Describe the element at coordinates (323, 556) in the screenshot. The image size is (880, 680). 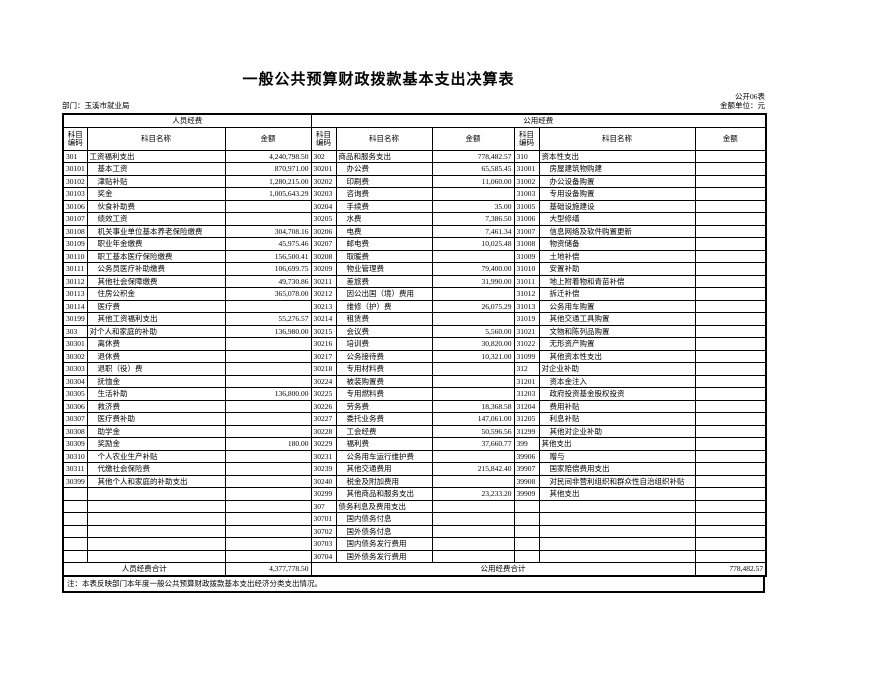
I see `subject-code-cell: 30704` at that location.